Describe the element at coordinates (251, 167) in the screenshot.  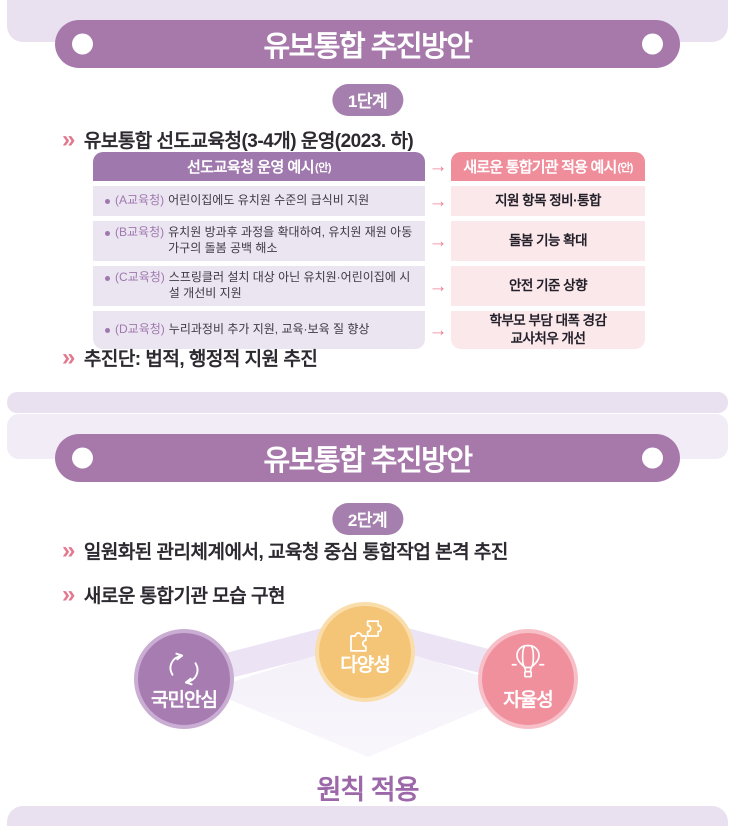
I see `left-header-text: 선도교육청 운영 예시` at that location.